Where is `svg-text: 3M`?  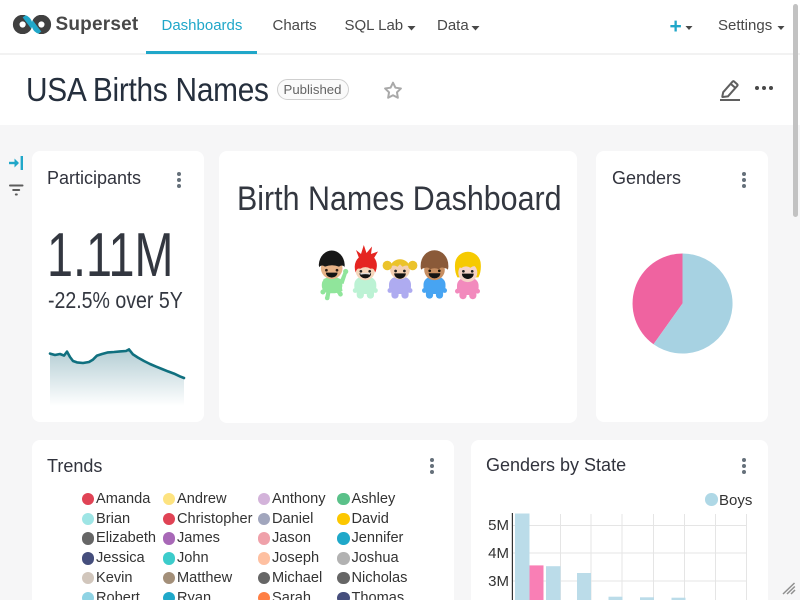 svg-text: 3M is located at coordinates (498, 581).